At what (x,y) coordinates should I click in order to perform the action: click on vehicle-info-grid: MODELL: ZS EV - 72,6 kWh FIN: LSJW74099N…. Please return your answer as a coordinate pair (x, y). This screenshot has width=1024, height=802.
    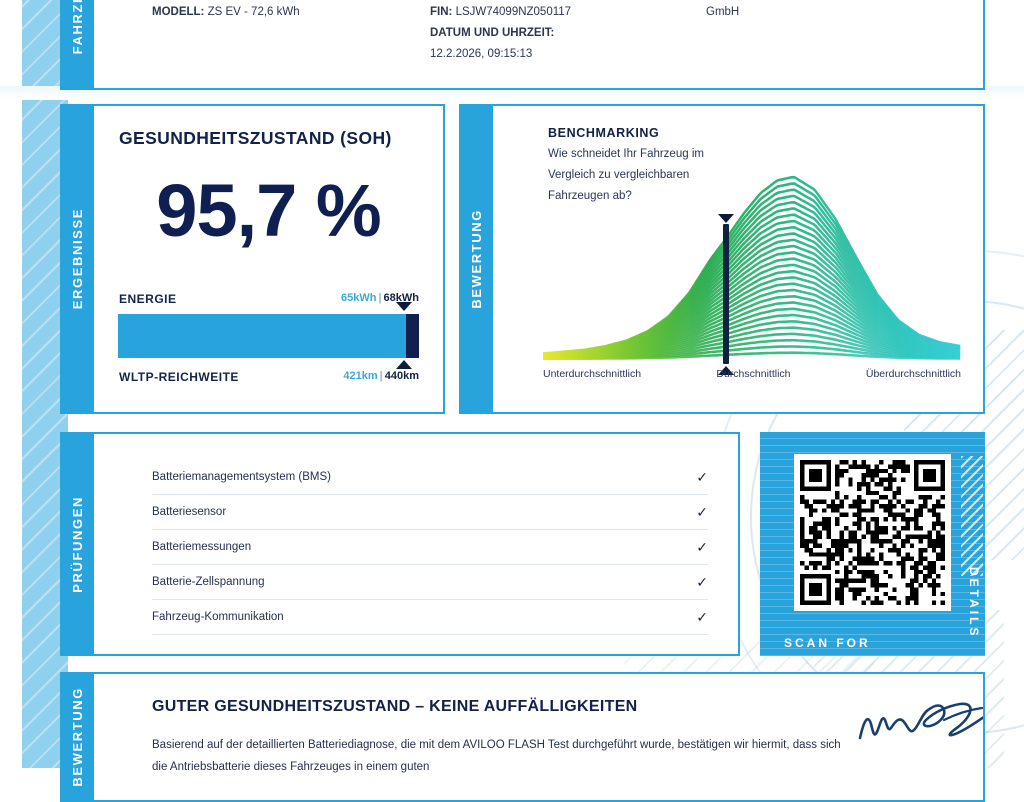
    Looking at the image, I should click on (562, 33).